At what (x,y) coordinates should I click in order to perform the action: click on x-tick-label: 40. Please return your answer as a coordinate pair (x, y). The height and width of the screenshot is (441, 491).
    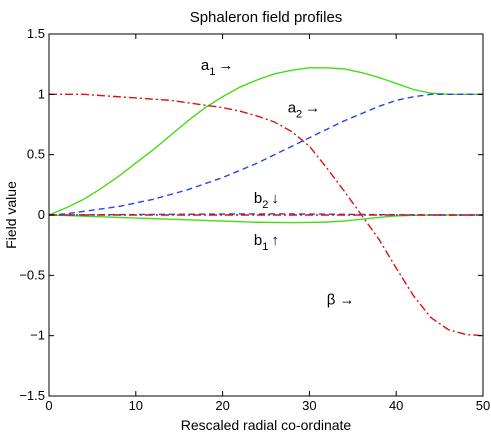
    Looking at the image, I should click on (396, 405).